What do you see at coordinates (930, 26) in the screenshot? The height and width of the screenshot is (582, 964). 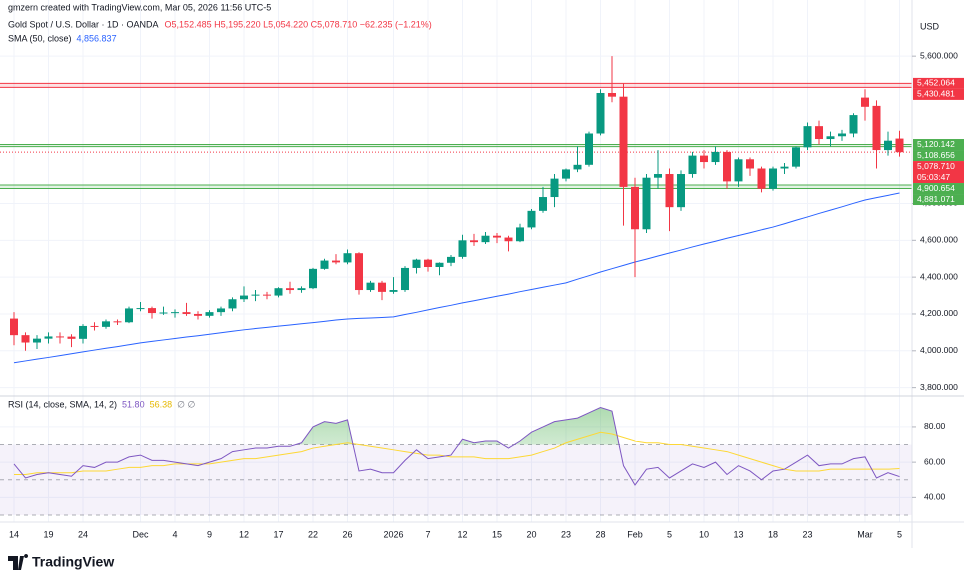 I see `currency: USD` at bounding box center [930, 26].